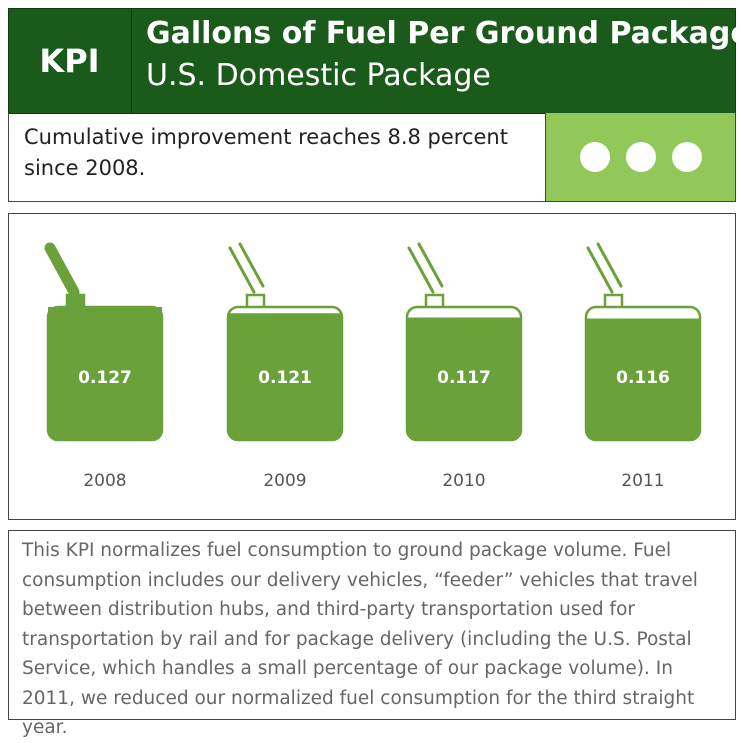  I want to click on value-label: 0.121, so click(285, 378).